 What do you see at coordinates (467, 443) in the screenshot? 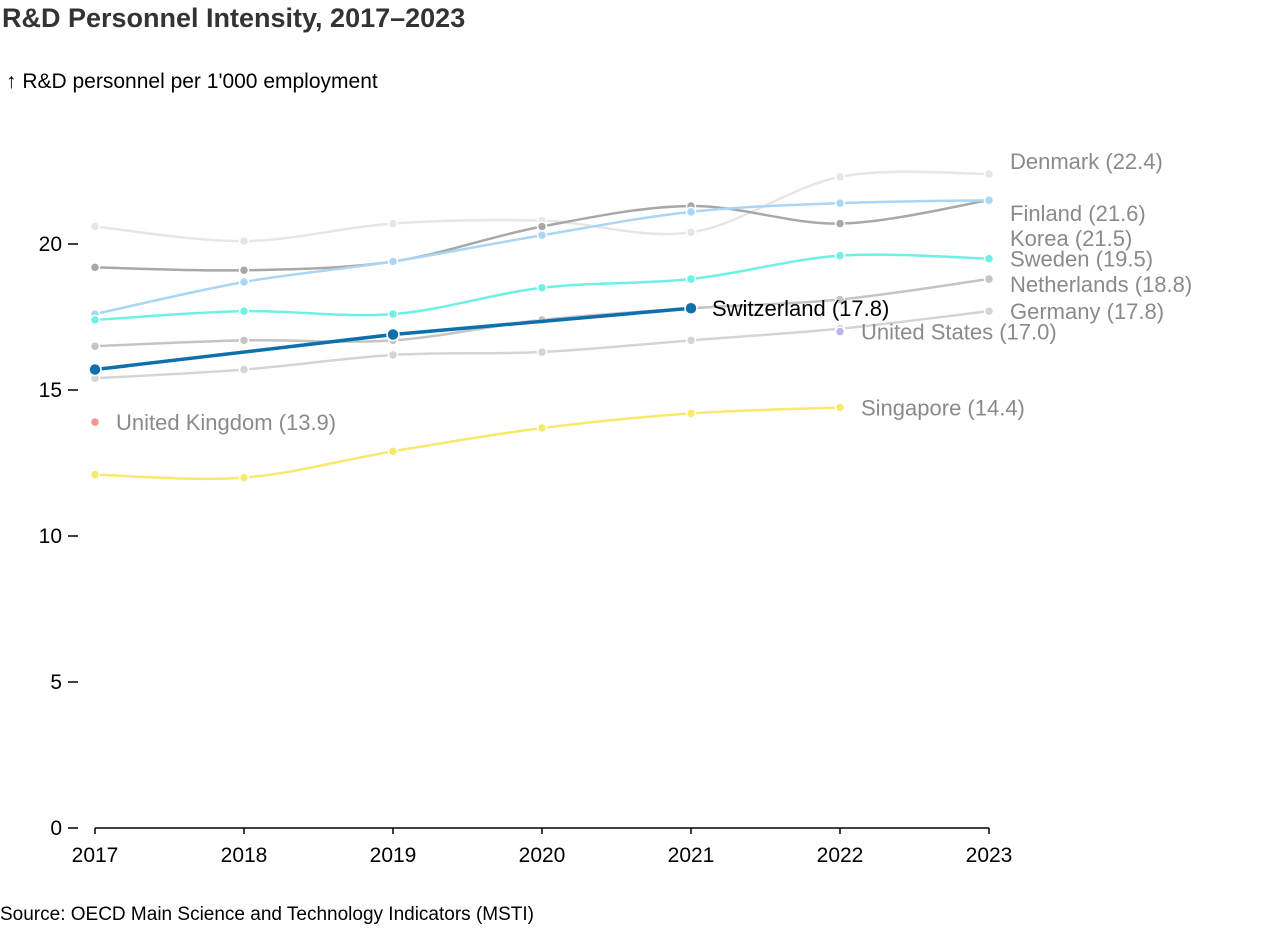
I see `series-line-singapore` at bounding box center [467, 443].